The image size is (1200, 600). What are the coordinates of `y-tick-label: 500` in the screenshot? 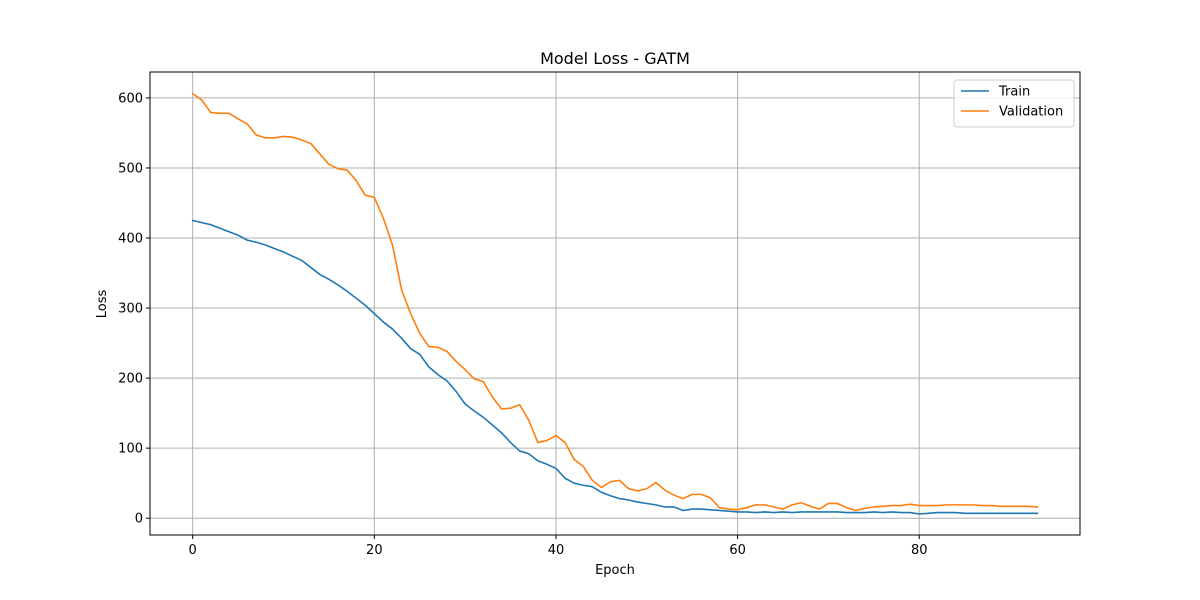 It's located at (130, 168).